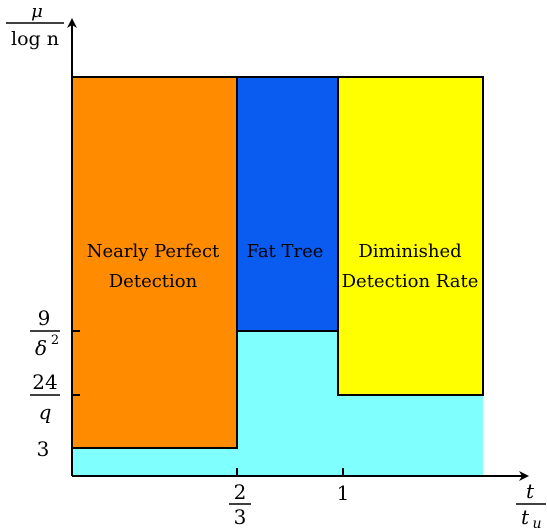 This screenshot has height=529, width=547. Describe the element at coordinates (531, 504) in the screenshot. I see `x-axis-label: t t u` at that location.